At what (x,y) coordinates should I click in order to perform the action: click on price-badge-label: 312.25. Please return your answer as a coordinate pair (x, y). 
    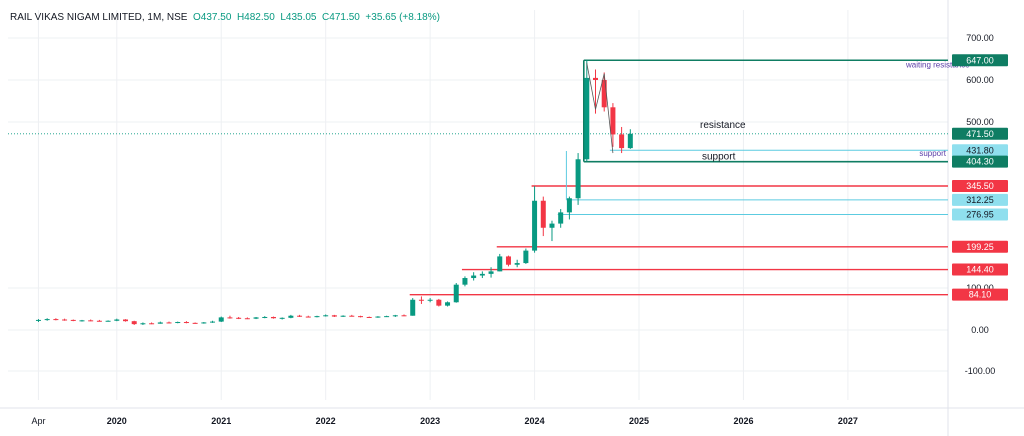
    Looking at the image, I should click on (980, 200).